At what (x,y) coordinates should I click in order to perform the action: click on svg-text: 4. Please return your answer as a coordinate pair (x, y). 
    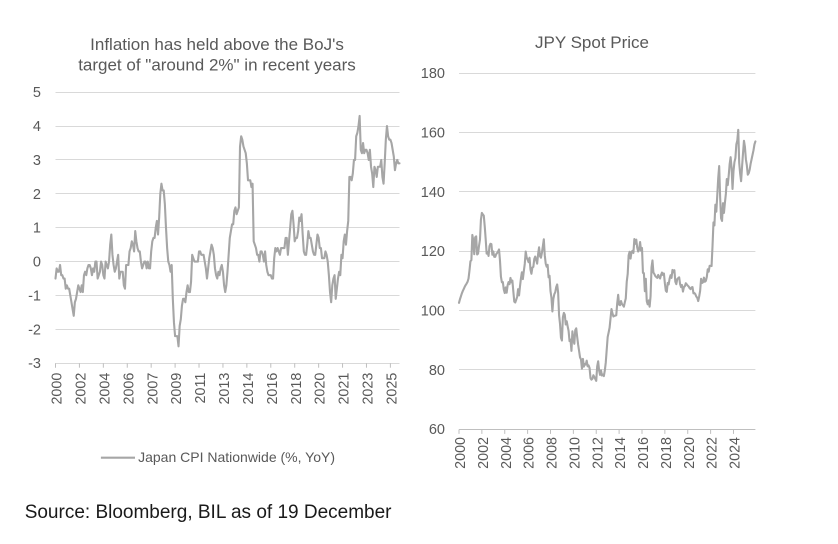
    Looking at the image, I should click on (37, 127).